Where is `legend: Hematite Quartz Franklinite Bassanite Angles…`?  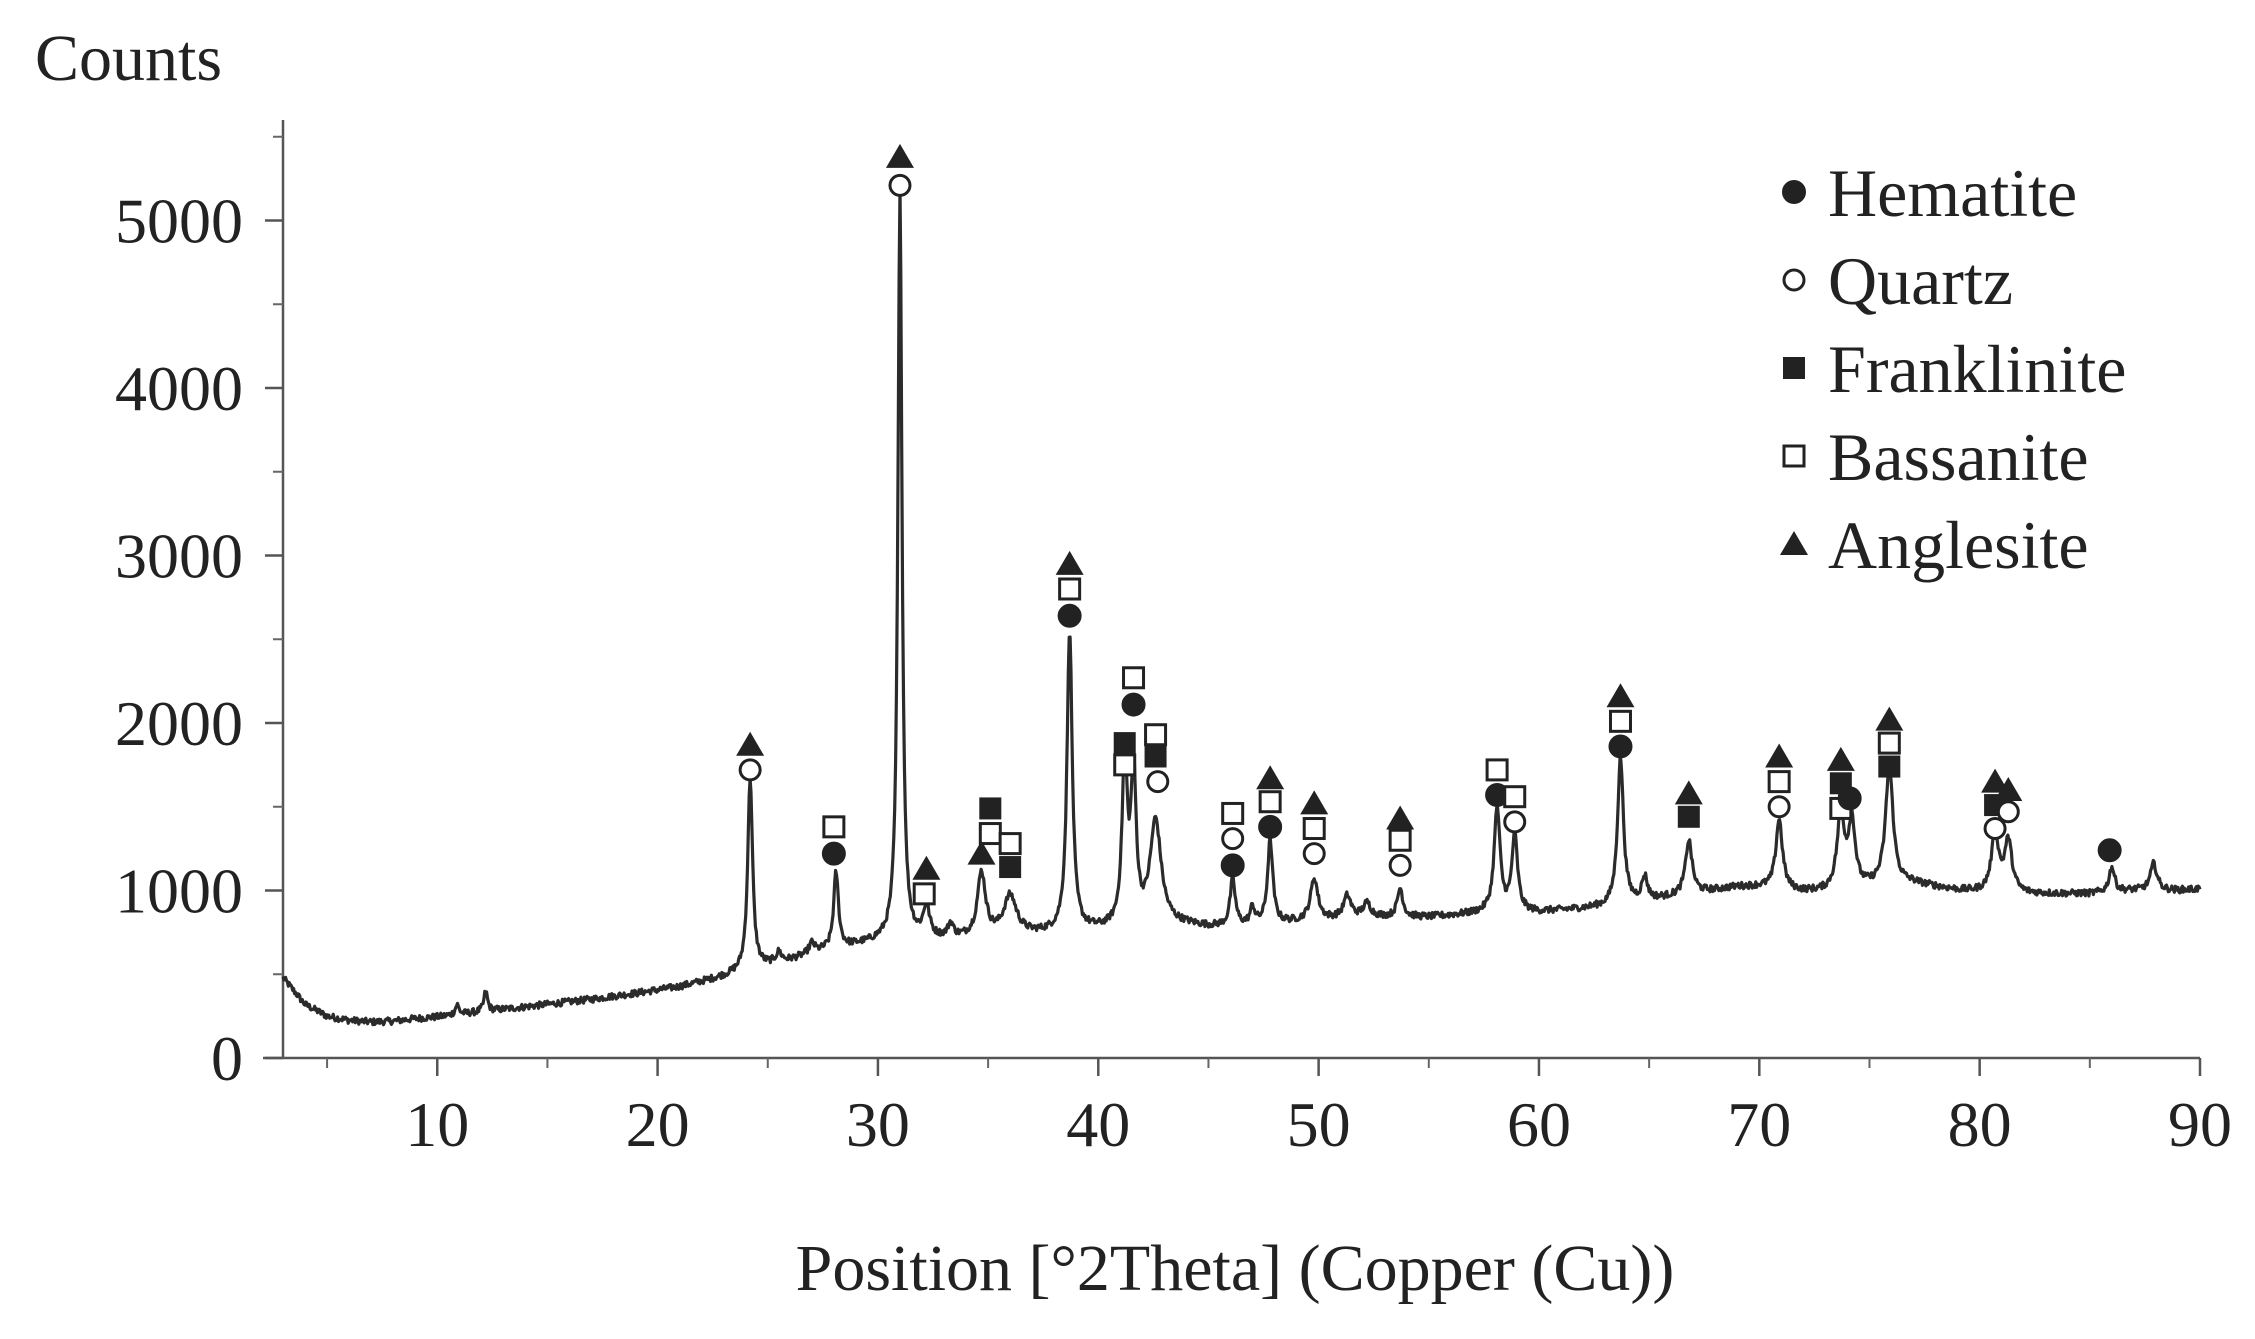
legend: Hematite Quartz Franklinite Bassanite Angles… is located at coordinates (1953, 369).